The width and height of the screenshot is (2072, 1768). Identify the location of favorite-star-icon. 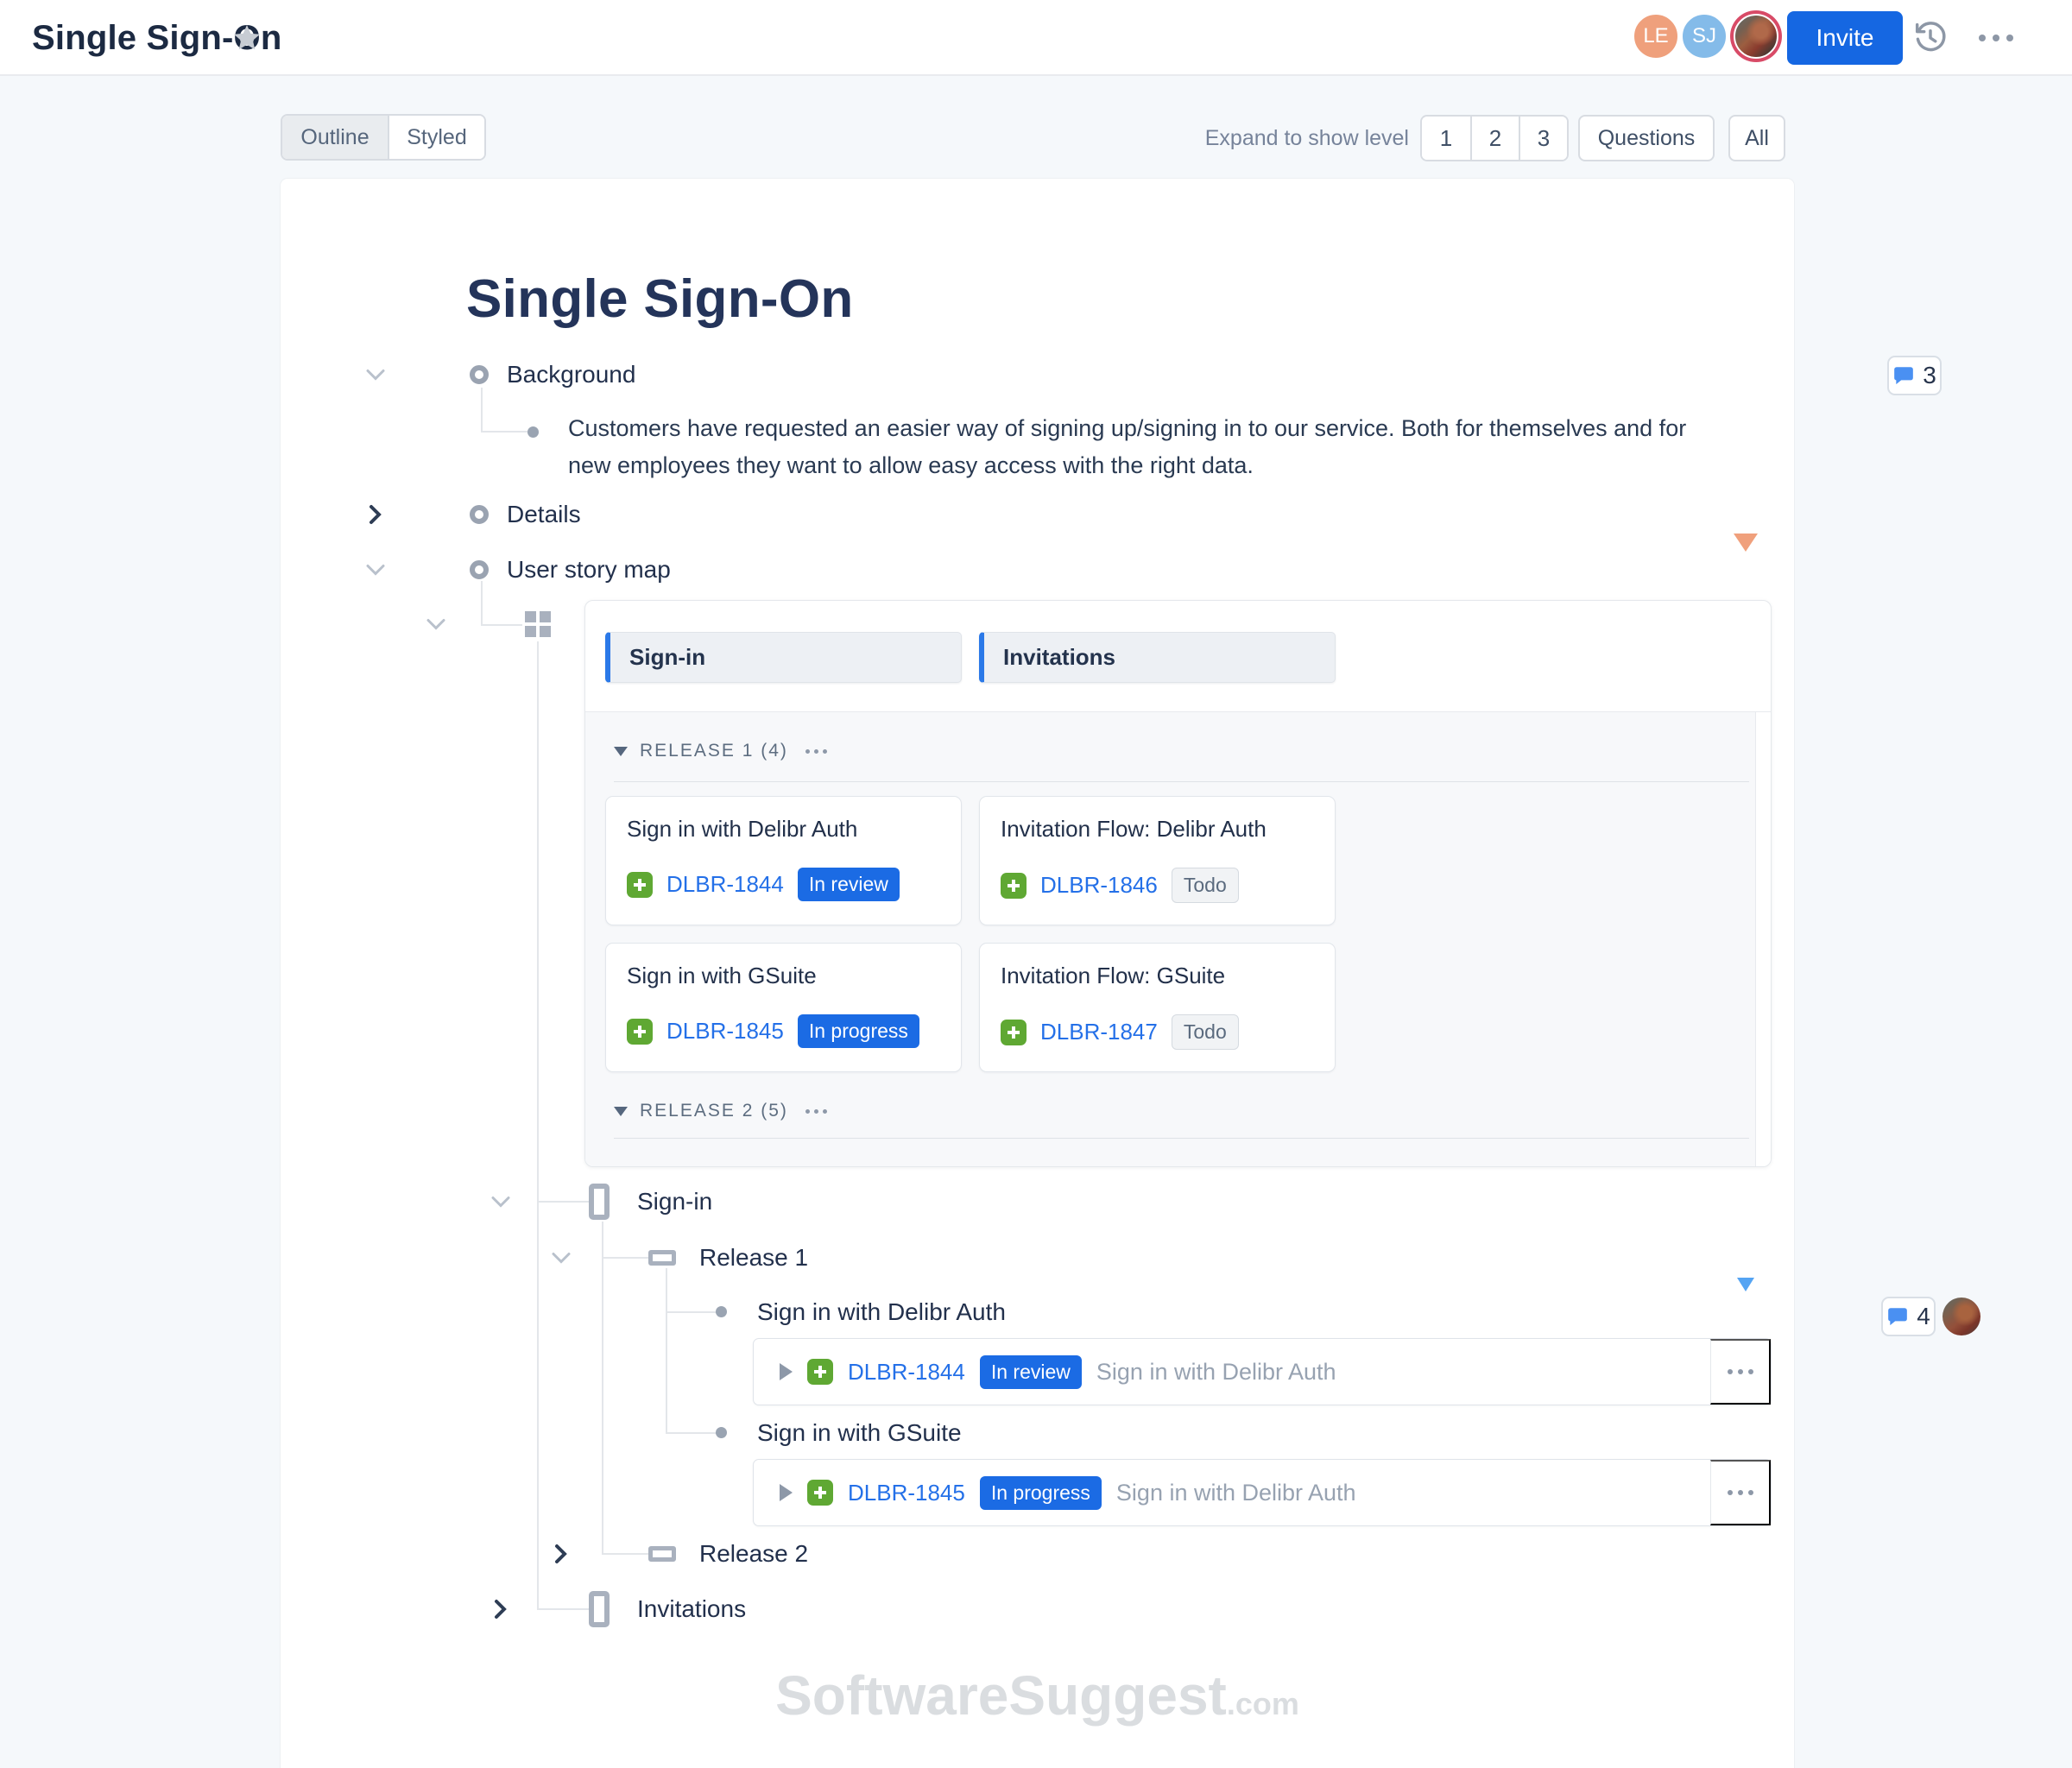
(246, 38).